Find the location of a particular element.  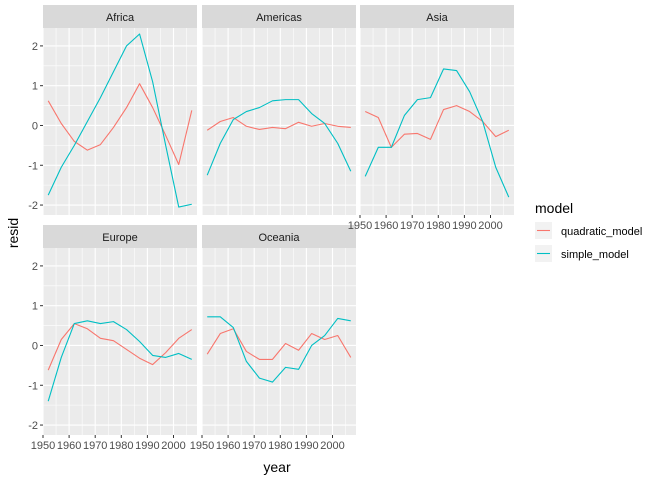

series-line-americas-simple-model is located at coordinates (279, 137).